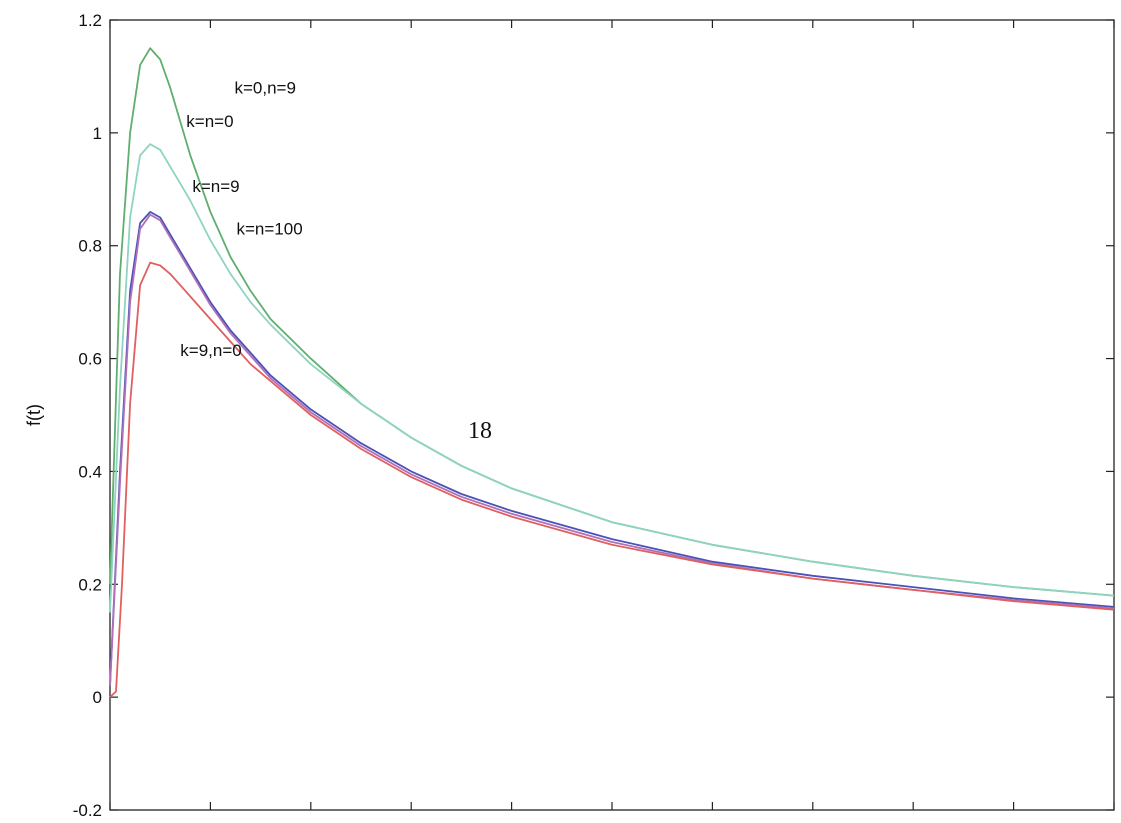 This screenshot has width=1121, height=823. I want to click on annotation-label: k=0,n=9, so click(264, 87).